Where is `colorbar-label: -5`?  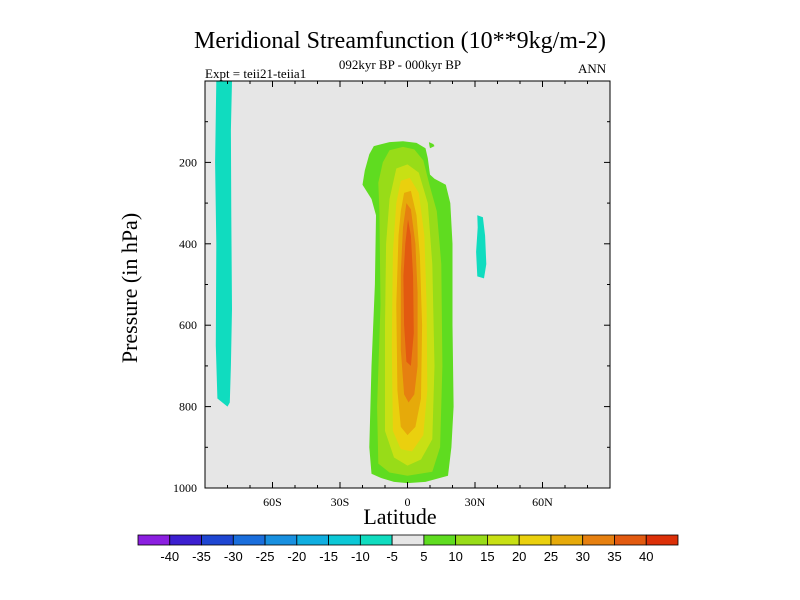 colorbar-label: -5 is located at coordinates (392, 556).